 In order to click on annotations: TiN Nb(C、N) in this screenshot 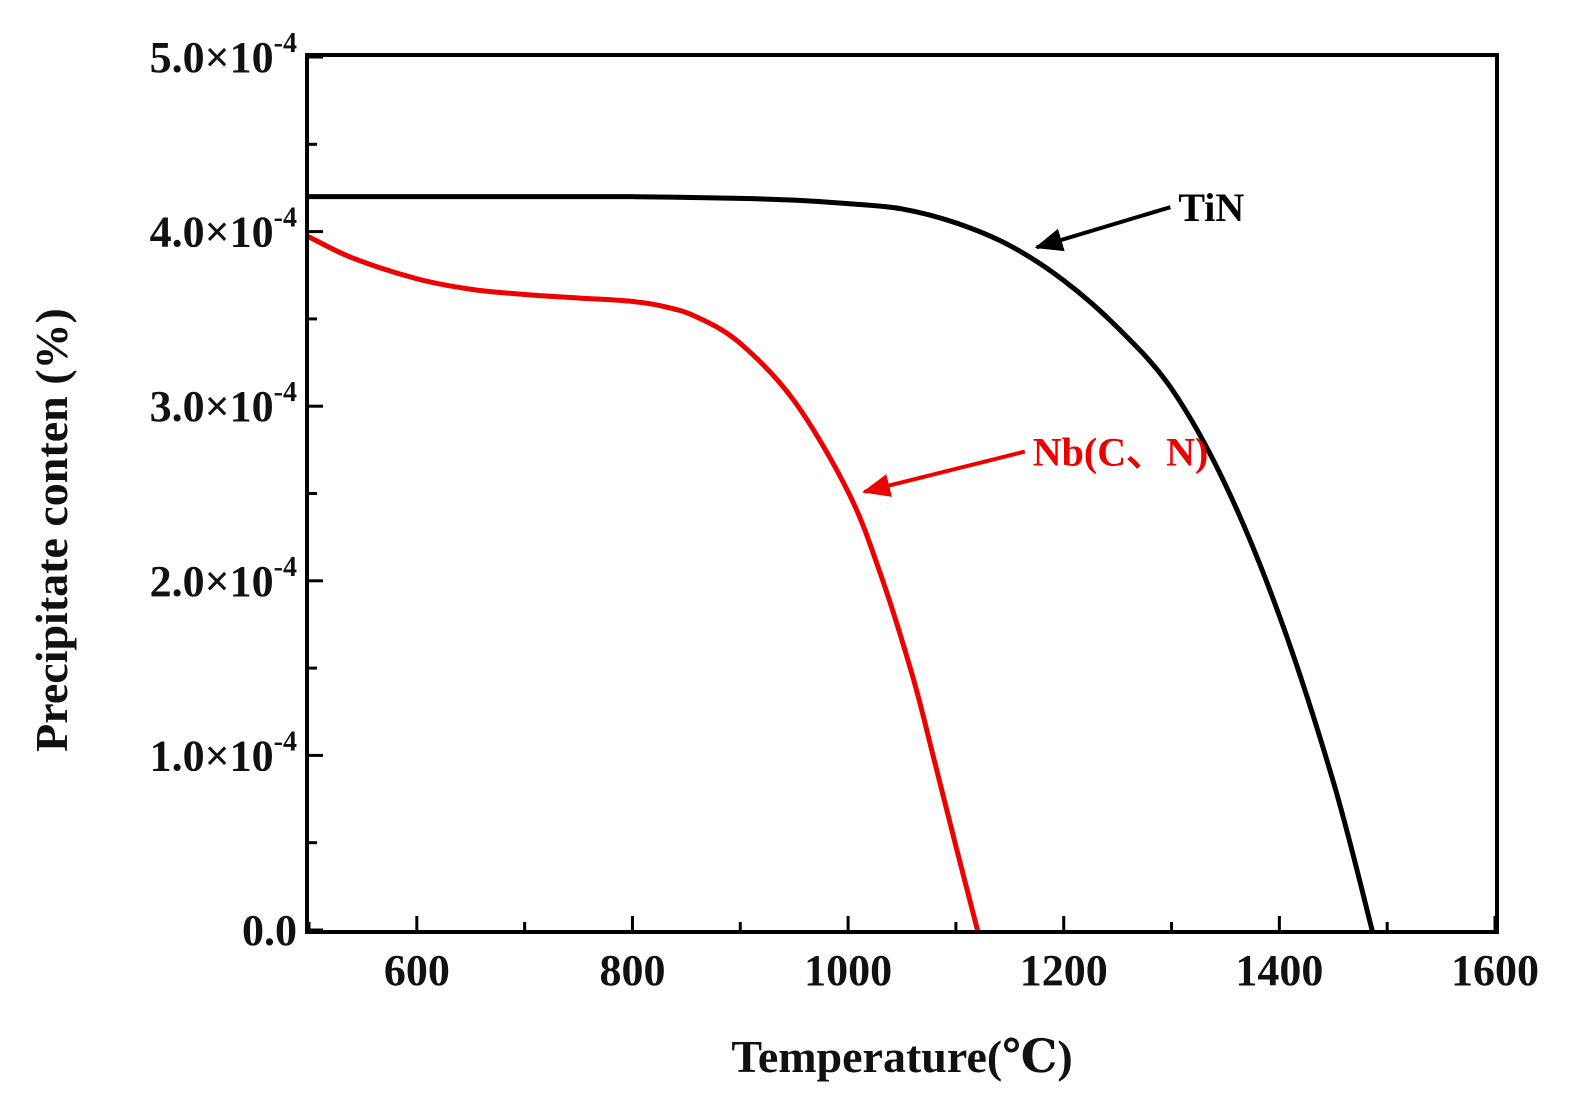, I will do `click(1053, 341)`.